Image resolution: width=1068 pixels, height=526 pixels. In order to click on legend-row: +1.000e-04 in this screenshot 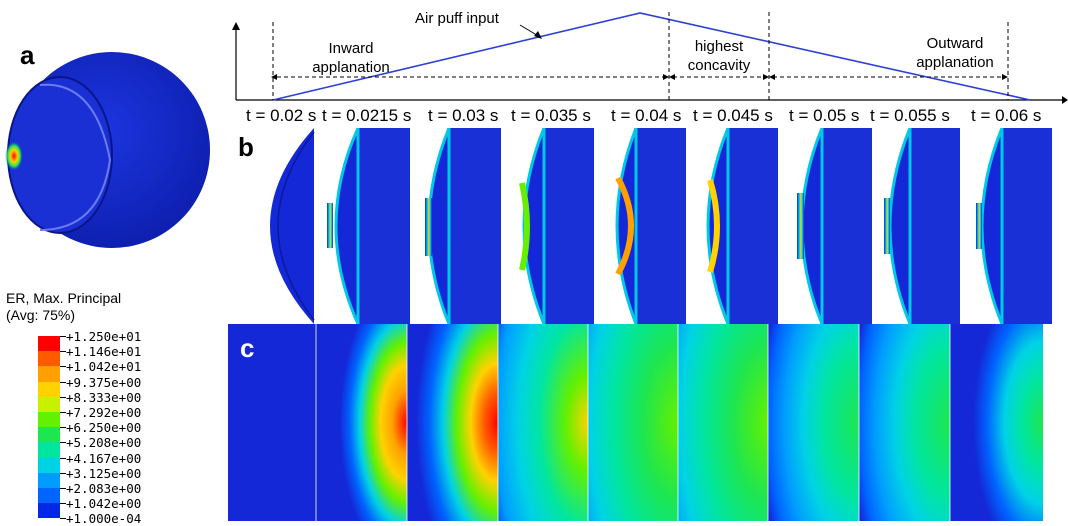, I will do `click(106, 518)`.